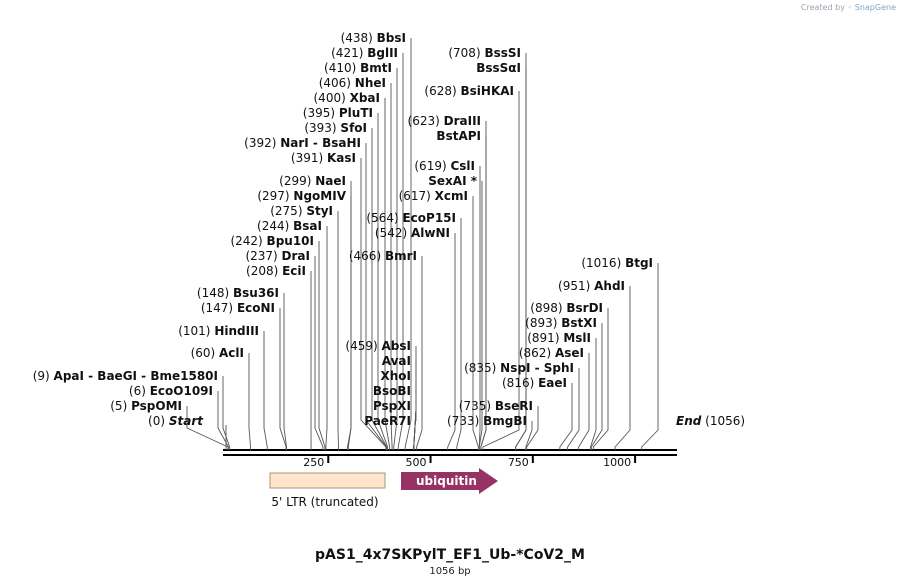 The height and width of the screenshot is (588, 900). What do you see at coordinates (332, 98) in the screenshot?
I see `site-position: (400)` at bounding box center [332, 98].